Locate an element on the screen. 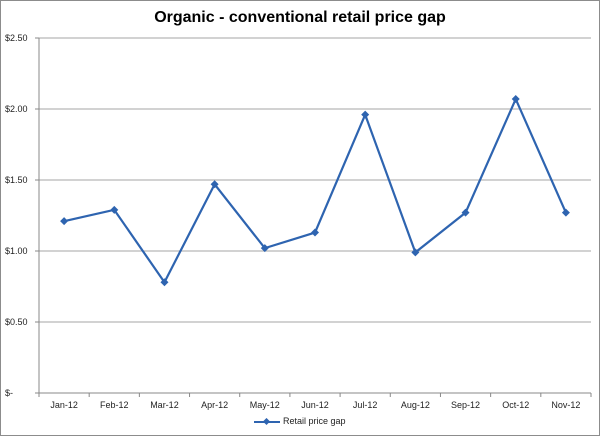 Image resolution: width=600 pixels, height=436 pixels. x-tick-label: Jun-12 is located at coordinates (315, 405).